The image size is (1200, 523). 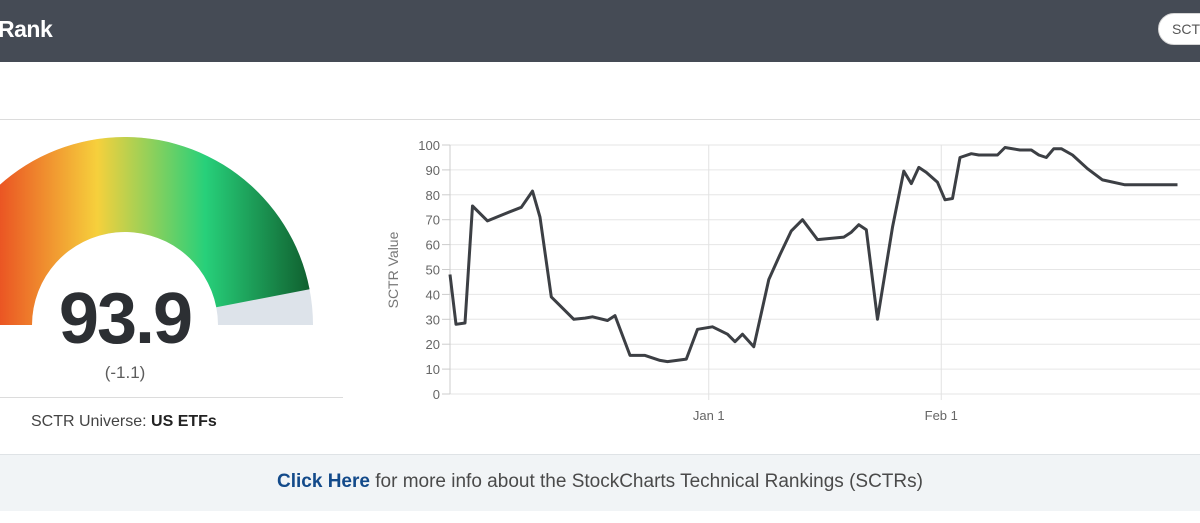 I want to click on universe-value: US ETFs, so click(x=184, y=421).